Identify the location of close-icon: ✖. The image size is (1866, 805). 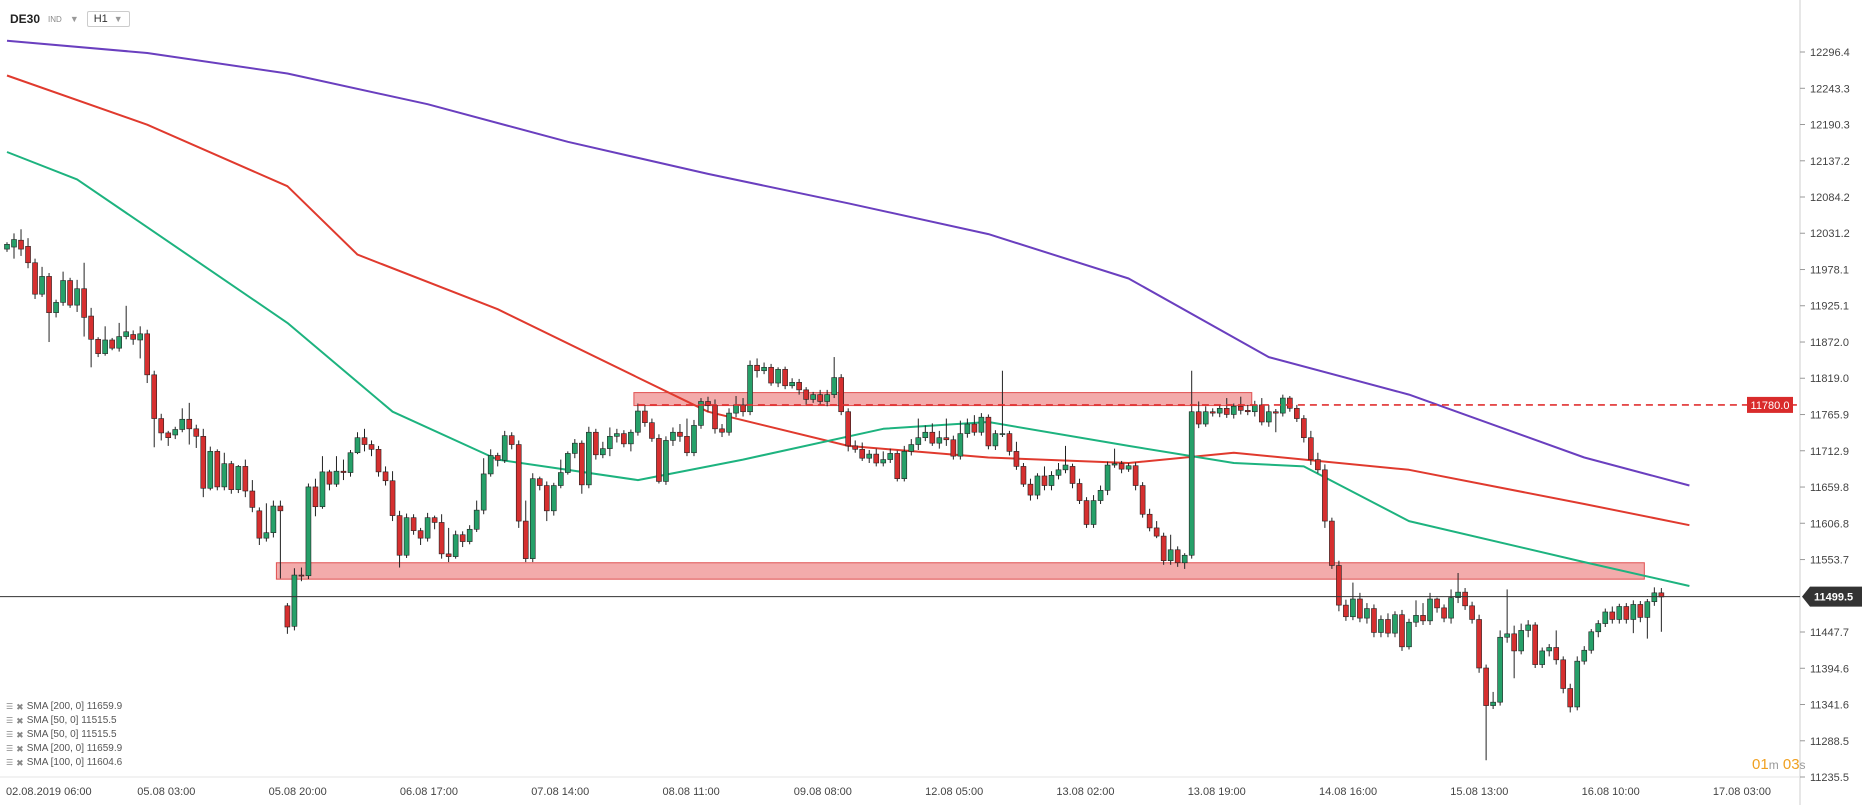
(20, 749).